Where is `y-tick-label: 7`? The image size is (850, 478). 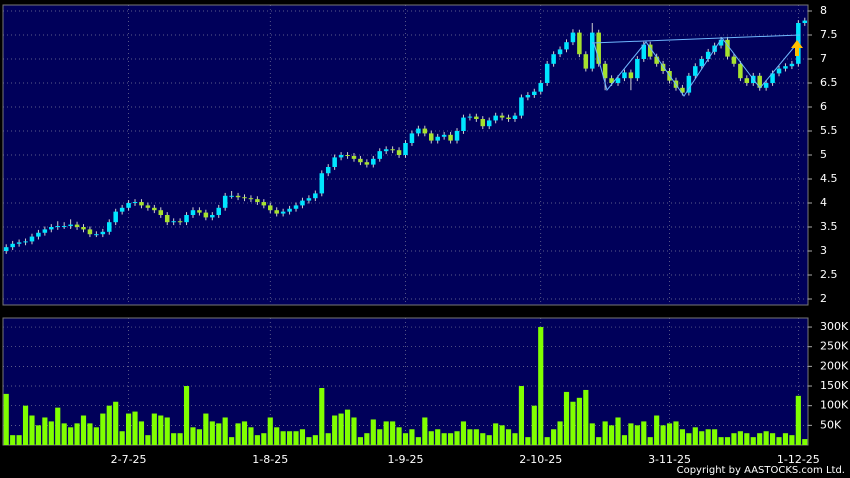
y-tick-label: 7 is located at coordinates (823, 58).